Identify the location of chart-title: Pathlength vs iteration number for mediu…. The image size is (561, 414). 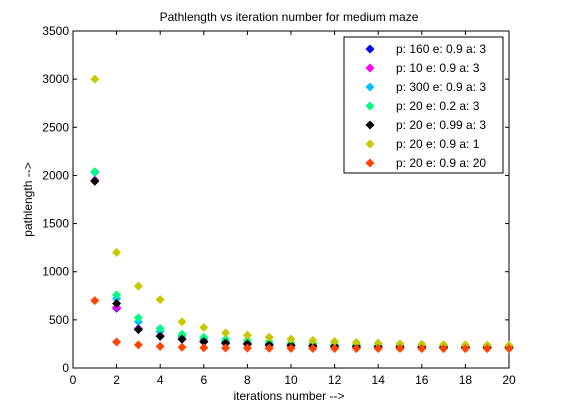
(289, 17).